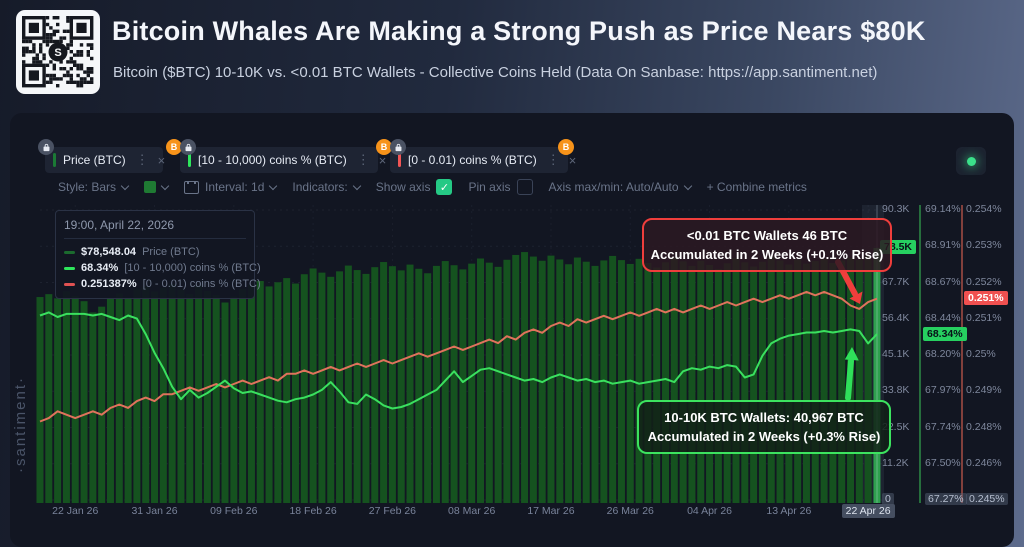  I want to click on style-label: Style: Bars, so click(87, 187).